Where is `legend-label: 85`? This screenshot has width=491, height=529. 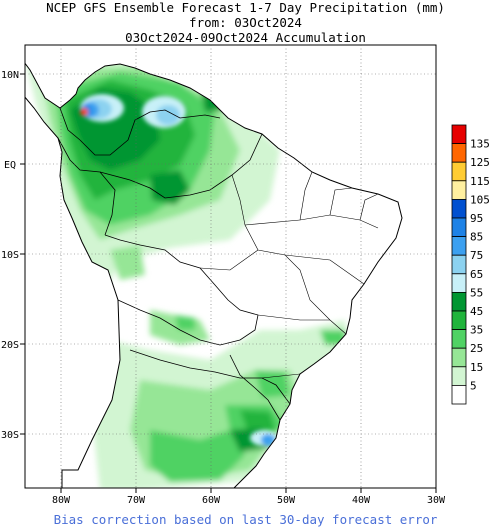 legend-label: 85 is located at coordinates (476, 237).